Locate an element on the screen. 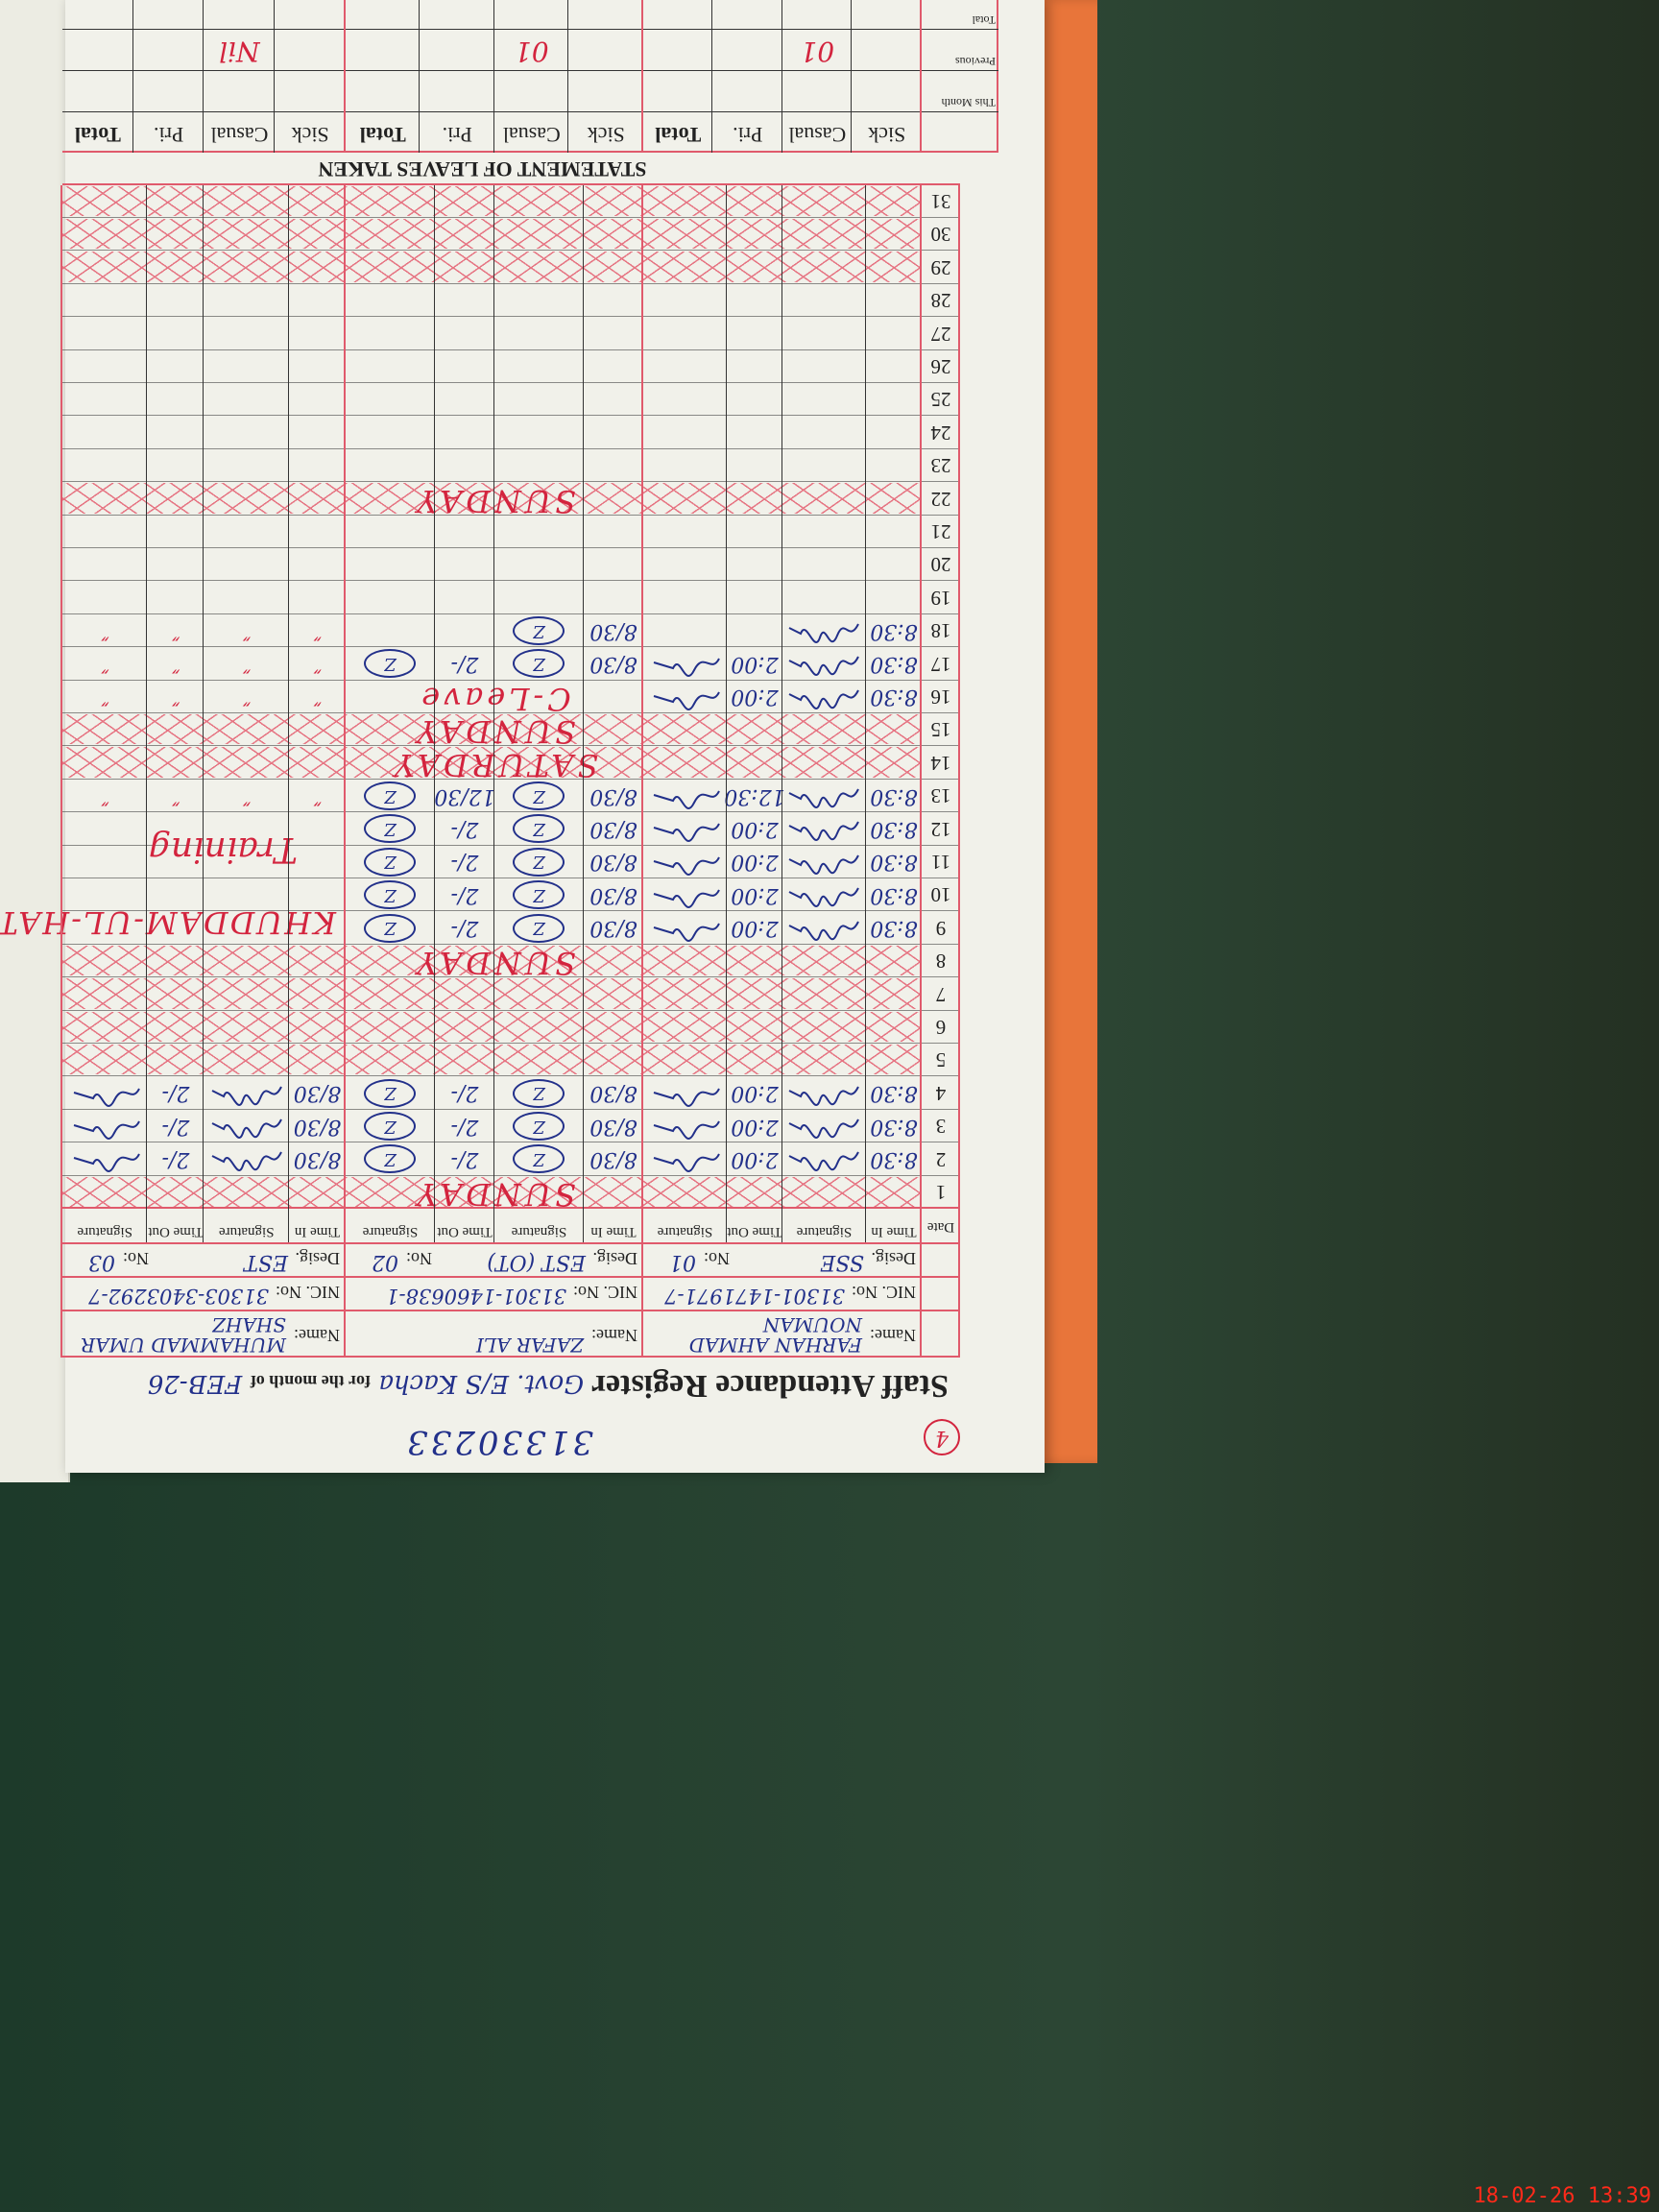 The height and width of the screenshot is (2212, 1659). time-out-value: 12:30 is located at coordinates (755, 795).